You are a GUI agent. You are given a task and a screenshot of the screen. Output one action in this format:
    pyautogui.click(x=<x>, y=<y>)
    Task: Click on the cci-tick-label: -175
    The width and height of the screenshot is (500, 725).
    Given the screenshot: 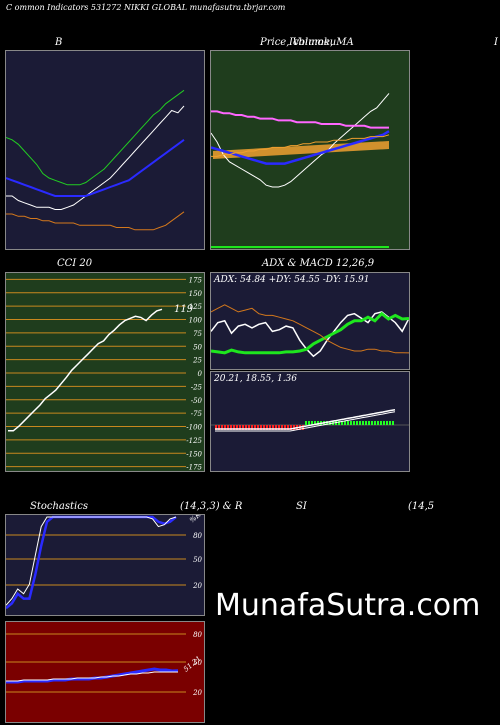 What is the action you would take?
    pyautogui.click(x=194, y=467)
    